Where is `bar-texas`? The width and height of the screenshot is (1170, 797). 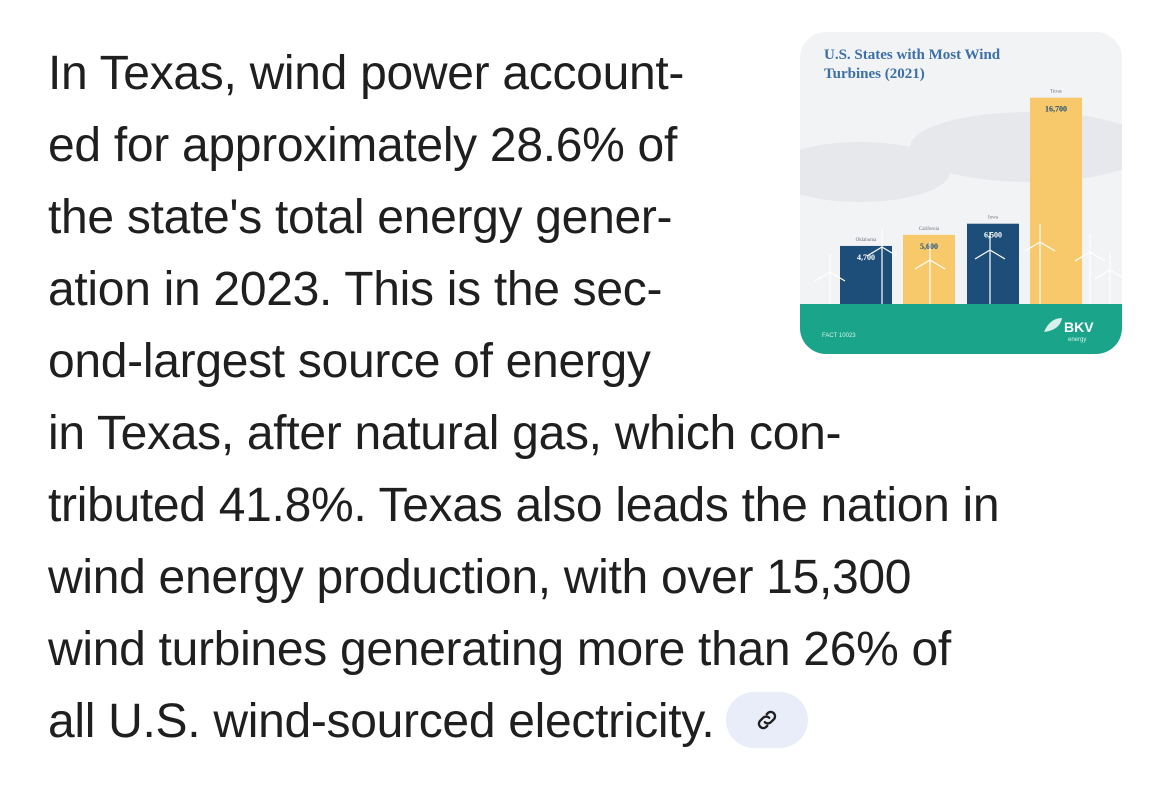
bar-texas is located at coordinates (1056, 201).